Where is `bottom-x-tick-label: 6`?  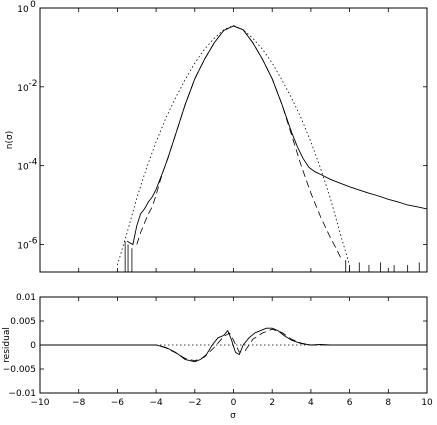
bottom-x-tick-label: 6 is located at coordinates (350, 403).